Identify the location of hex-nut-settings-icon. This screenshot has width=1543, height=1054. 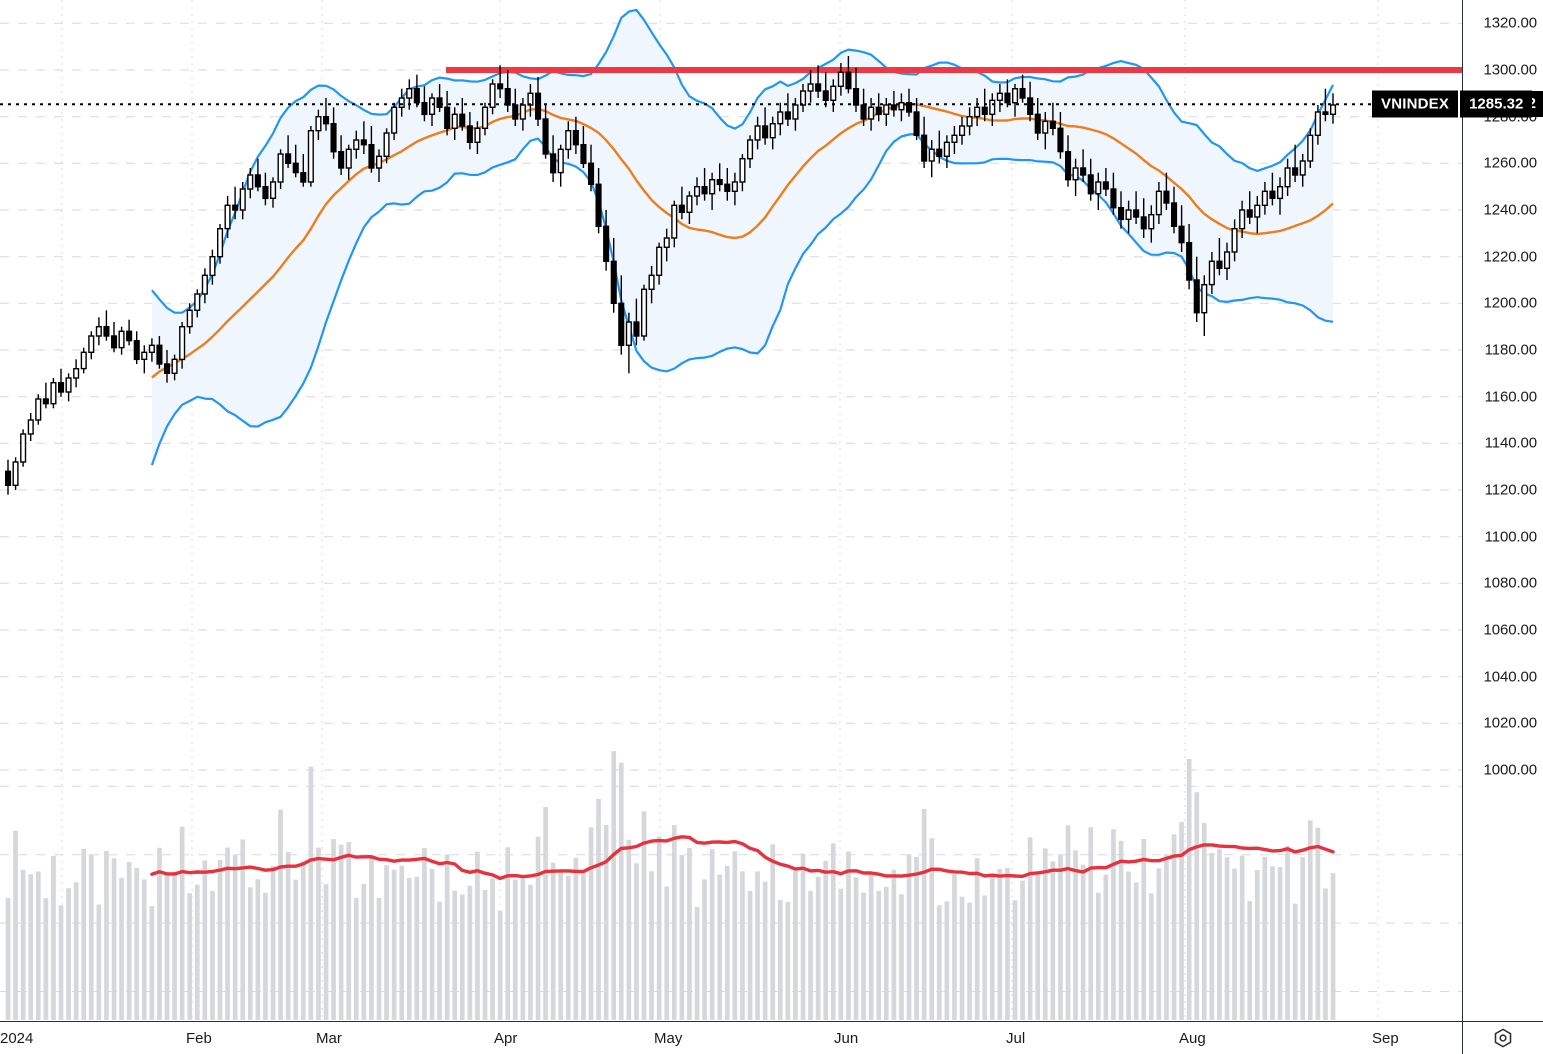
(1503, 1038).